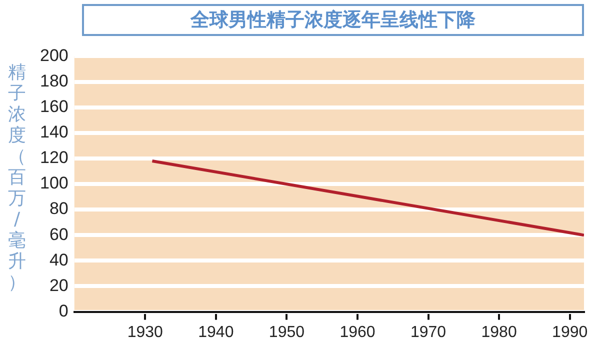 The image size is (594, 345). What do you see at coordinates (54, 183) in the screenshot?
I see `y-tick-label: 100` at bounding box center [54, 183].